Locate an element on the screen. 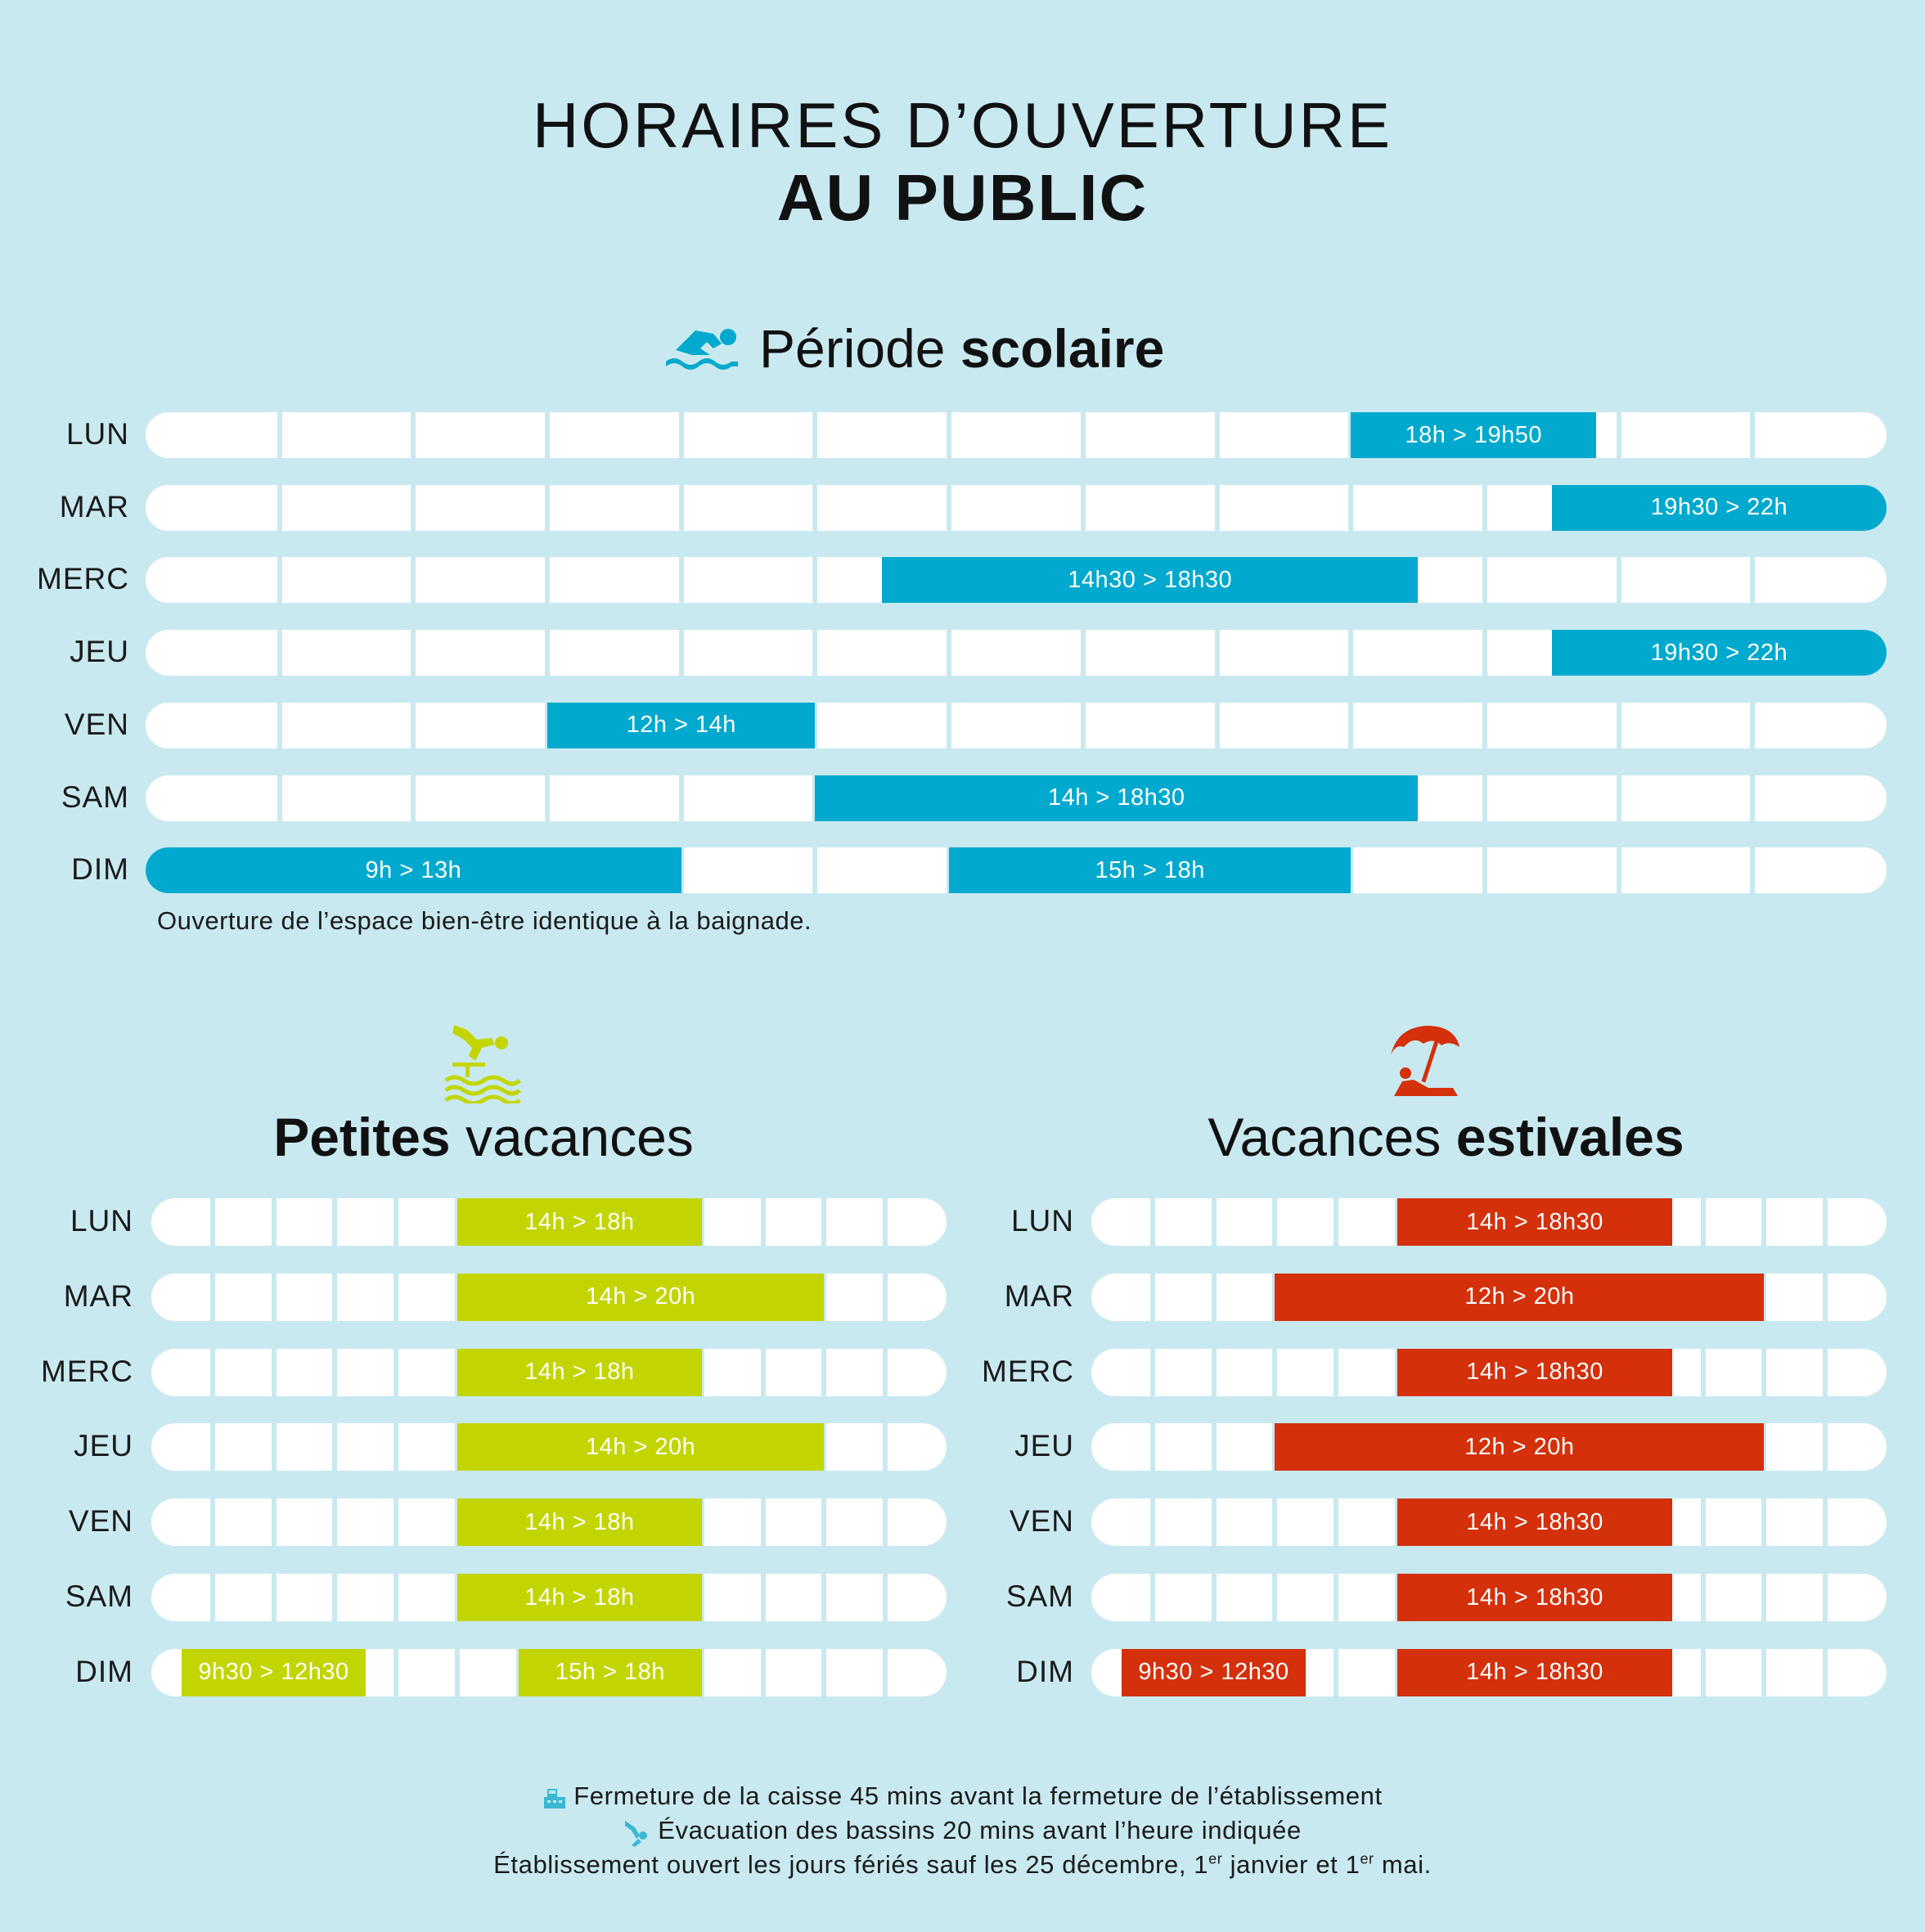 This screenshot has height=1932, width=1925. schedule-track-ven: 12h > 14h is located at coordinates (1016, 725).